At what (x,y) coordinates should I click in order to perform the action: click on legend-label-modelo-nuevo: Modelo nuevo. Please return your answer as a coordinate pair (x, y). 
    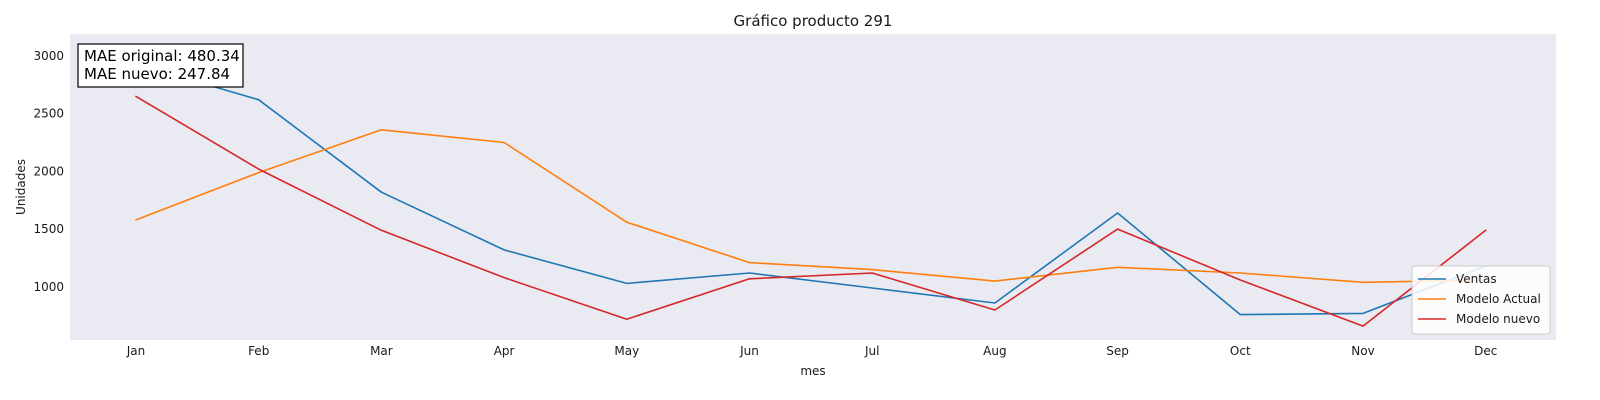
    Looking at the image, I should click on (1498, 319).